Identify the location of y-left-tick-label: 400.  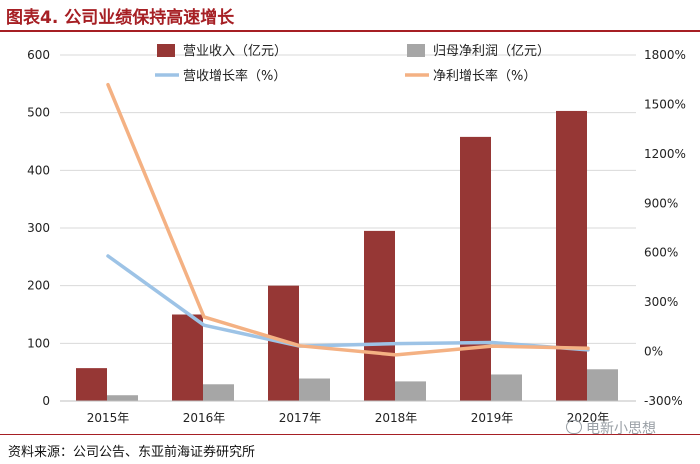
(38, 170).